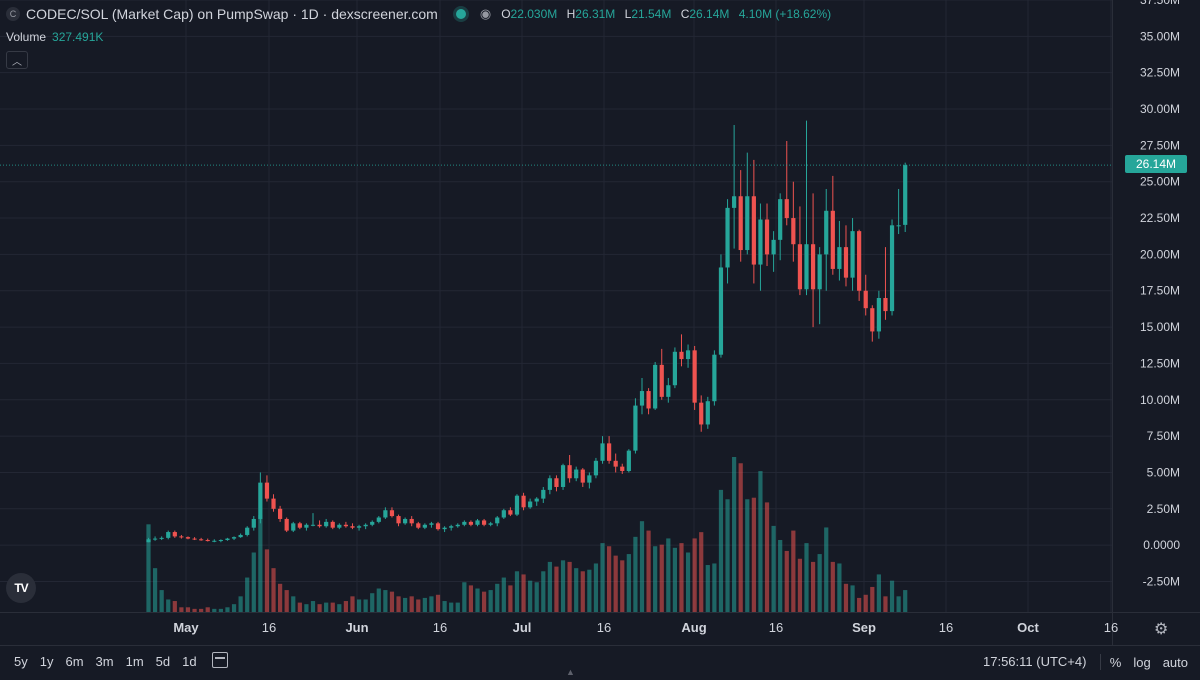  Describe the element at coordinates (46, 661) in the screenshot. I see `range-1y: 1y` at that location.